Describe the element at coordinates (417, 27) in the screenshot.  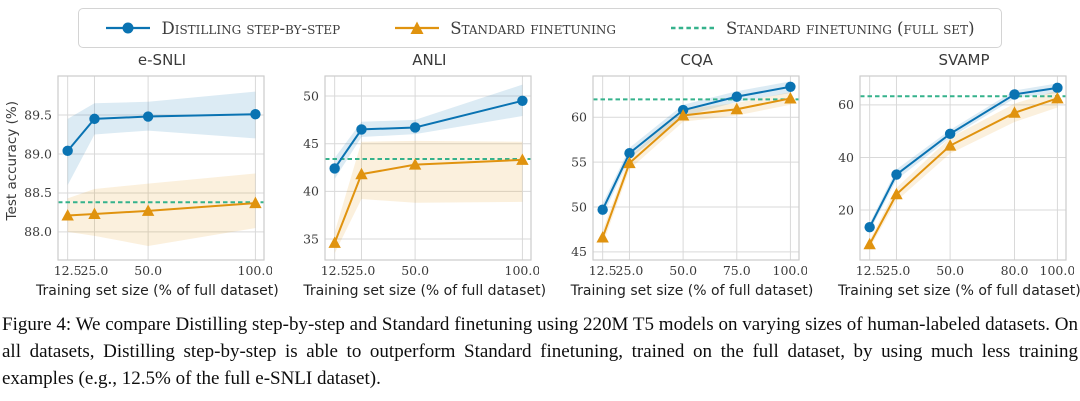
I see `line-triangle-marker-icon` at that location.